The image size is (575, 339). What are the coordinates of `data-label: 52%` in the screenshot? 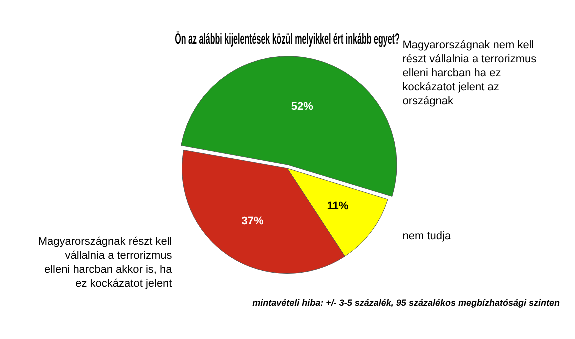 It's located at (302, 107).